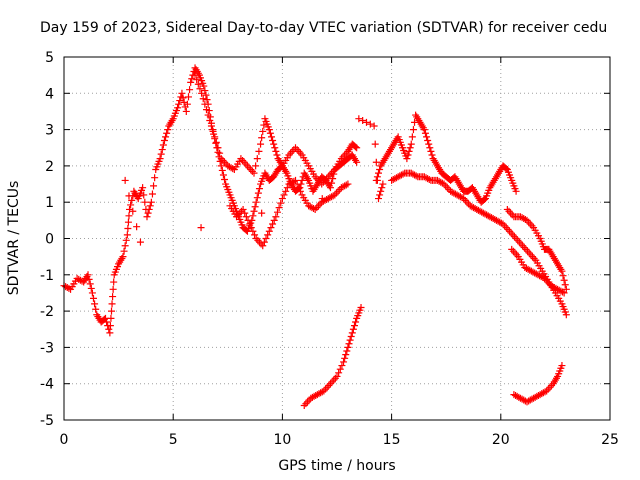  What do you see at coordinates (536, 249) in the screenshot?
I see `series-track-late-mid` at bounding box center [536, 249].